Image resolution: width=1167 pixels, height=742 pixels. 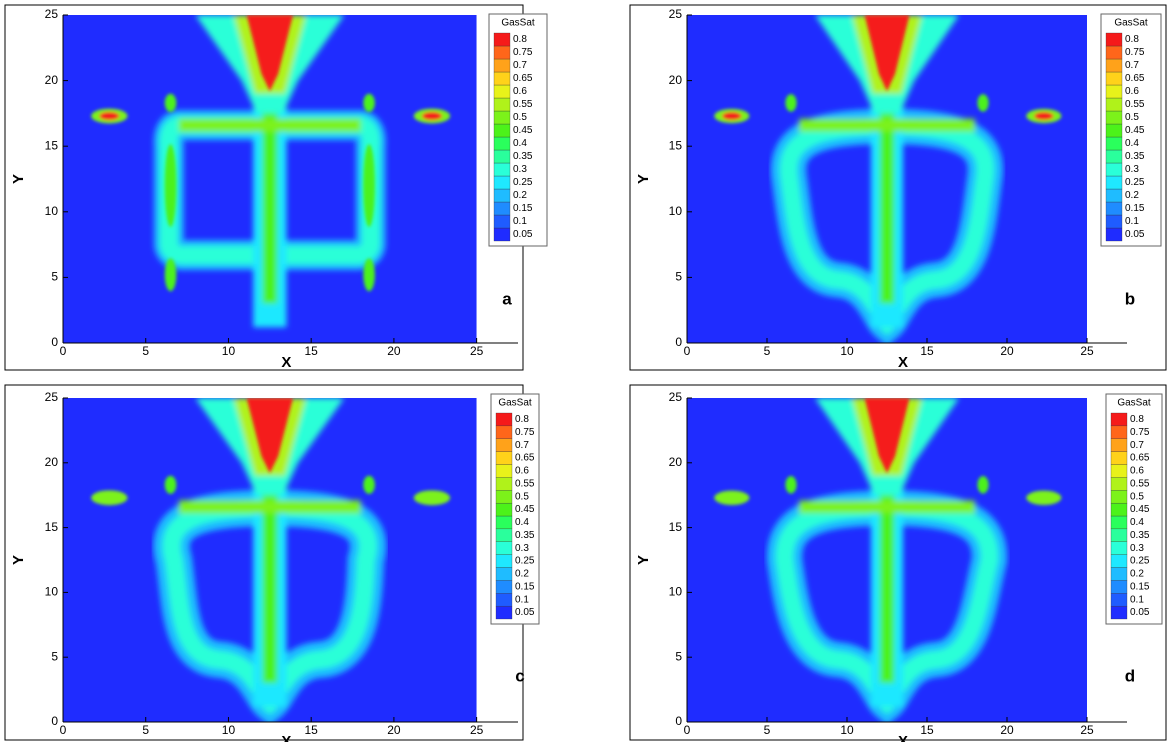 I want to click on legend-label: 0.75, so click(x=523, y=52).